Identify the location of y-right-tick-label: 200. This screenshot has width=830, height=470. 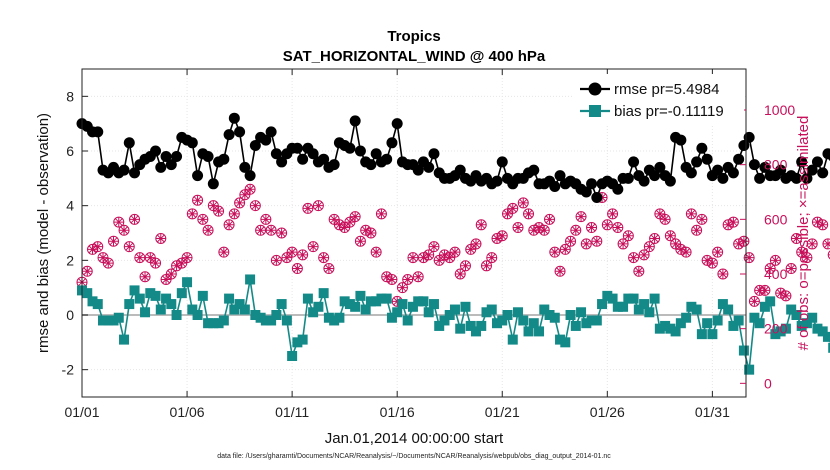
(776, 329).